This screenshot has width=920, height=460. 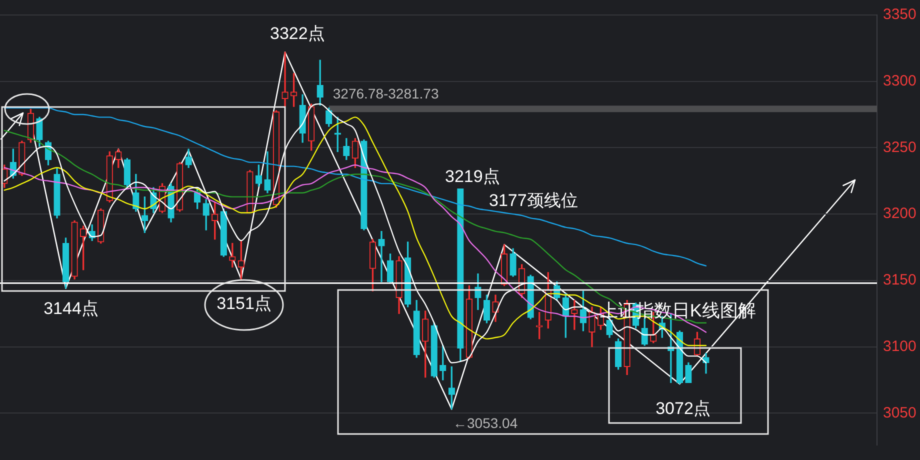 What do you see at coordinates (485, 422) in the screenshot?
I see `annotation: ←3053.04` at bounding box center [485, 422].